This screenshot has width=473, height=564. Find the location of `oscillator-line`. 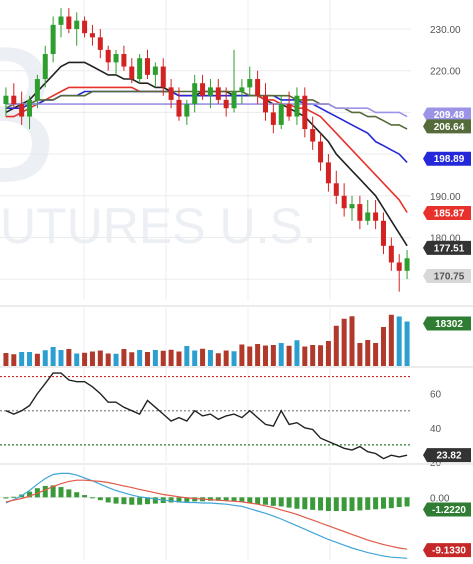

oscillator-line is located at coordinates (206, 416).